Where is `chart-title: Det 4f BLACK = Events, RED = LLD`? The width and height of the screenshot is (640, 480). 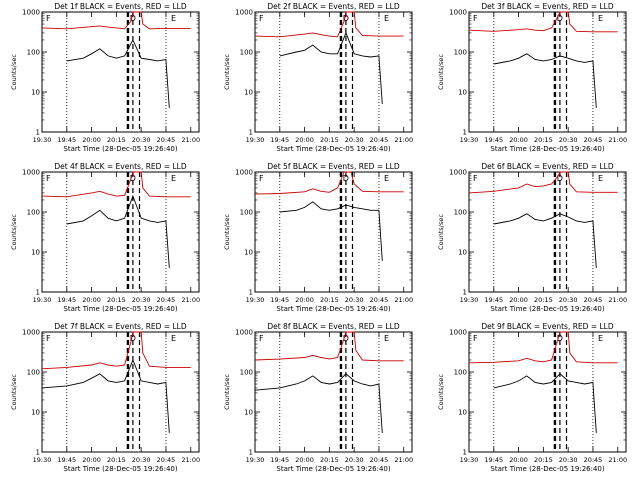
chart-title: Det 4f BLACK = Events, RED = LLD is located at coordinates (120, 166).